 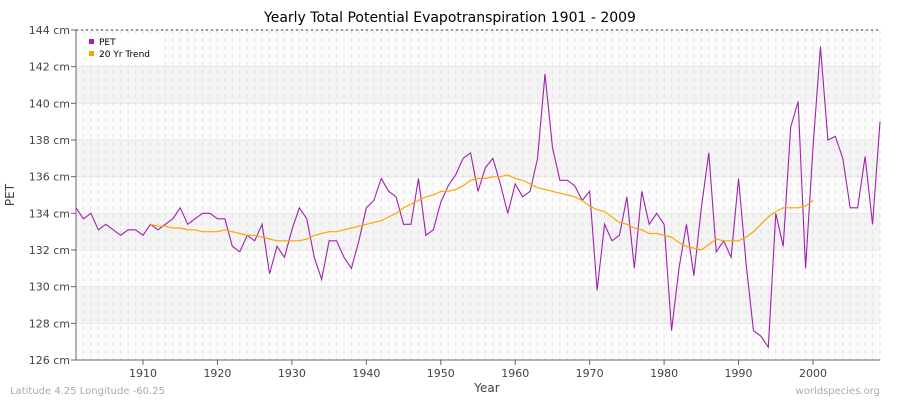 I want to click on y-tick-label: 132 cm, so click(x=49, y=250).